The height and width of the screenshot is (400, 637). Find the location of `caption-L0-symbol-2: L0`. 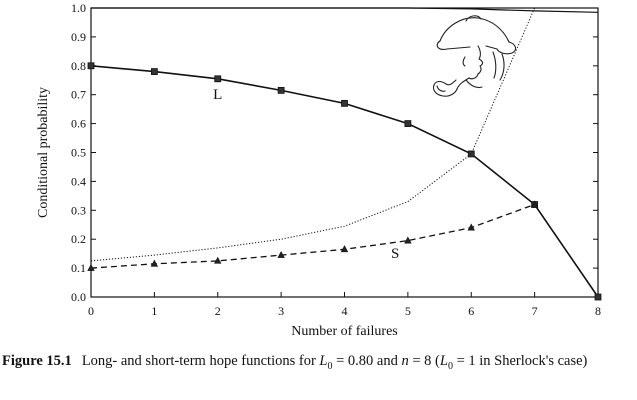

caption-L0-symbol-2: L0 is located at coordinates (446, 361).